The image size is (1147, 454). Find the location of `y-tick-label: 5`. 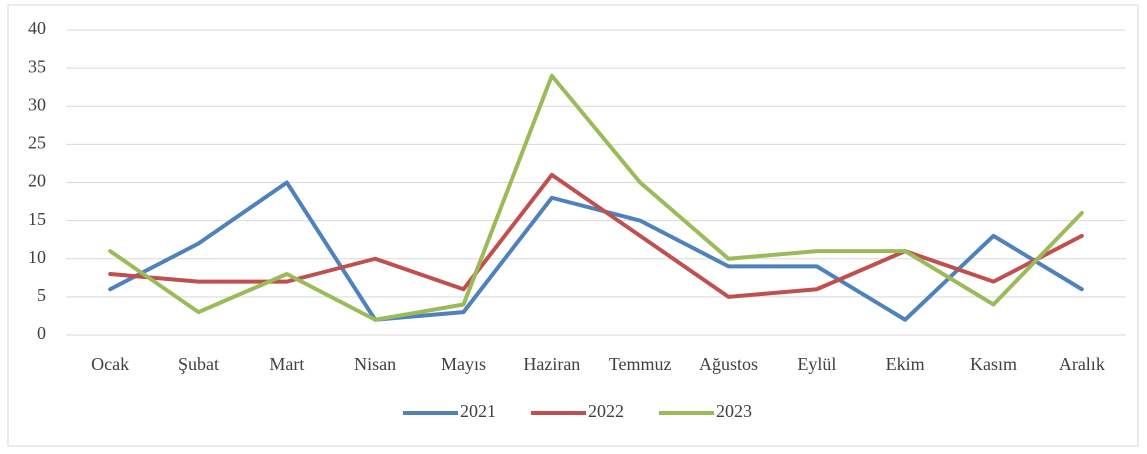

y-tick-label: 5 is located at coordinates (41, 295).